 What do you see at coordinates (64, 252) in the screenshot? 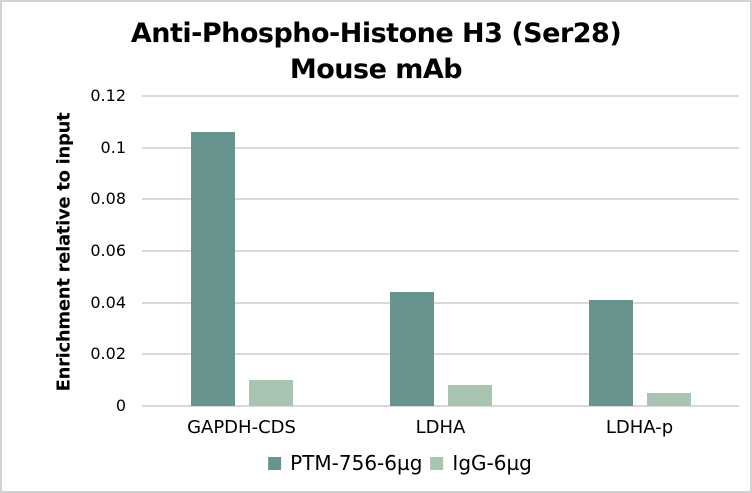
I see `y-axis-title: Enrichment relative to input` at bounding box center [64, 252].